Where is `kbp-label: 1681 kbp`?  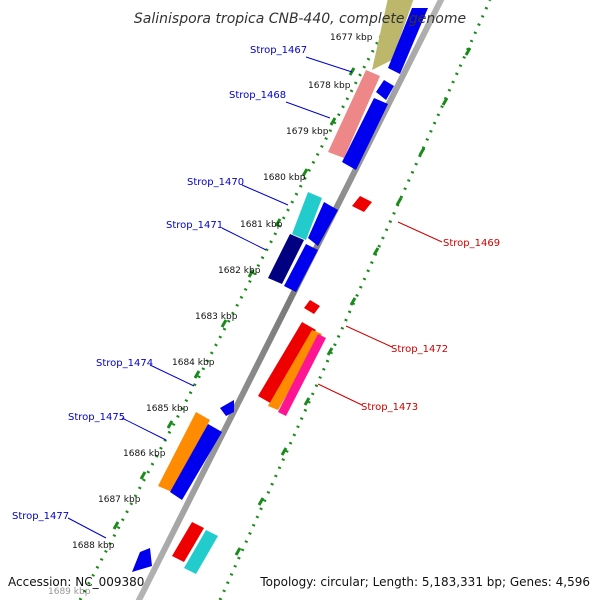 kbp-label: 1681 kbp is located at coordinates (261, 225).